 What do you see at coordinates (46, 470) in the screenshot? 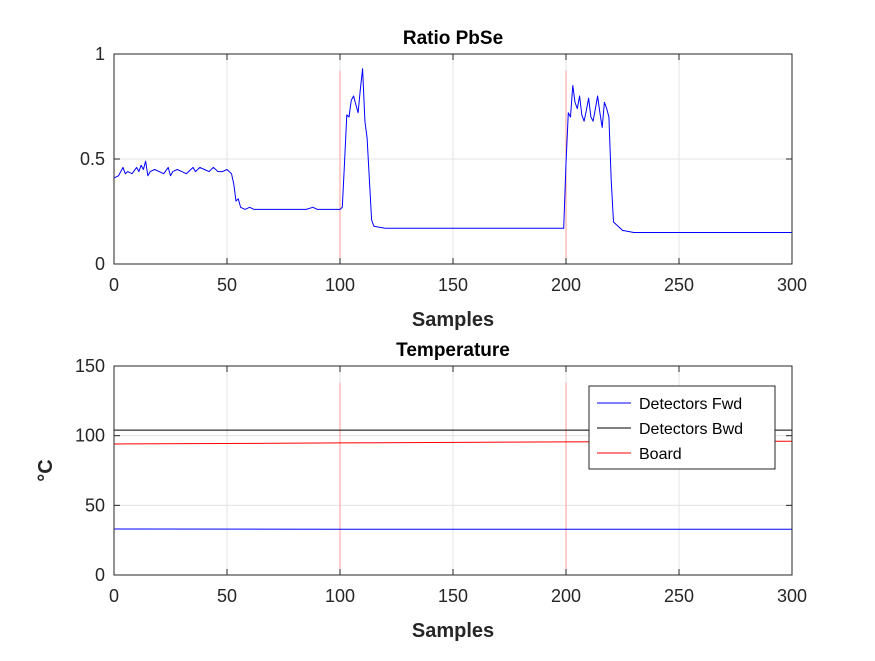
I see `y-axis-title: °C` at bounding box center [46, 470].